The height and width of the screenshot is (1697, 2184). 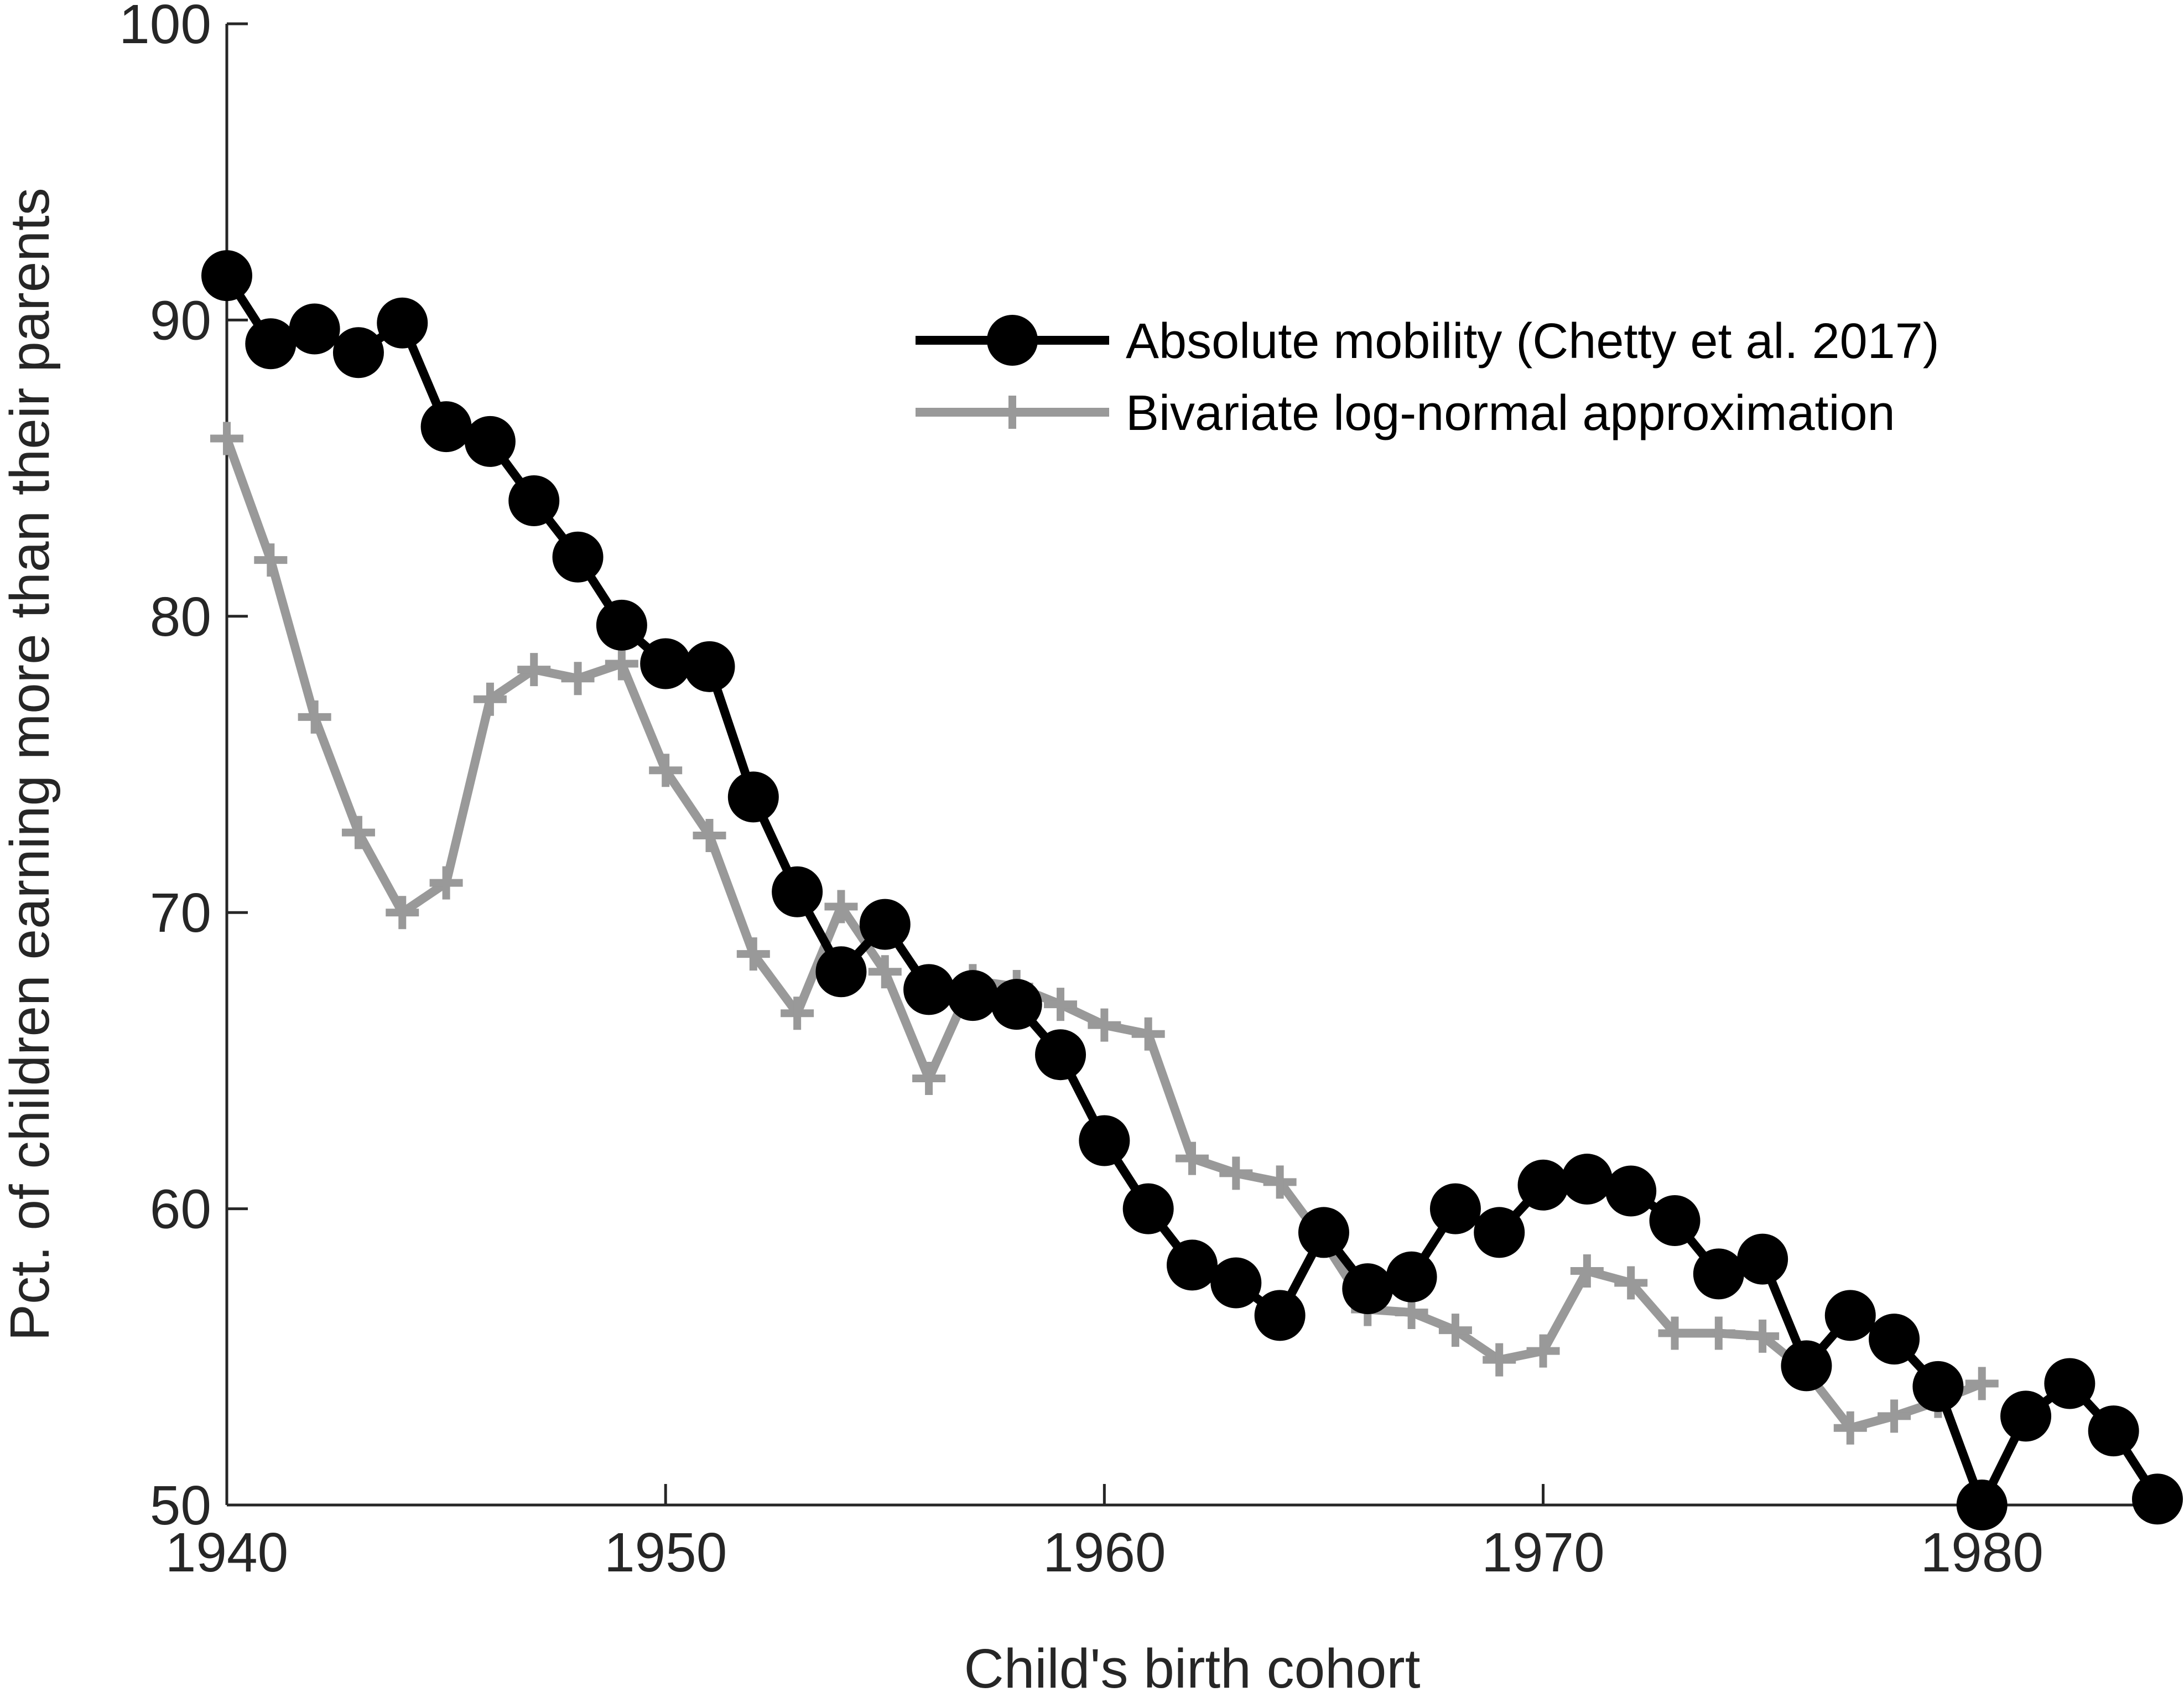 I want to click on legend-label-log-normal: Bivariate log-normal approximation, so click(x=1511, y=413).